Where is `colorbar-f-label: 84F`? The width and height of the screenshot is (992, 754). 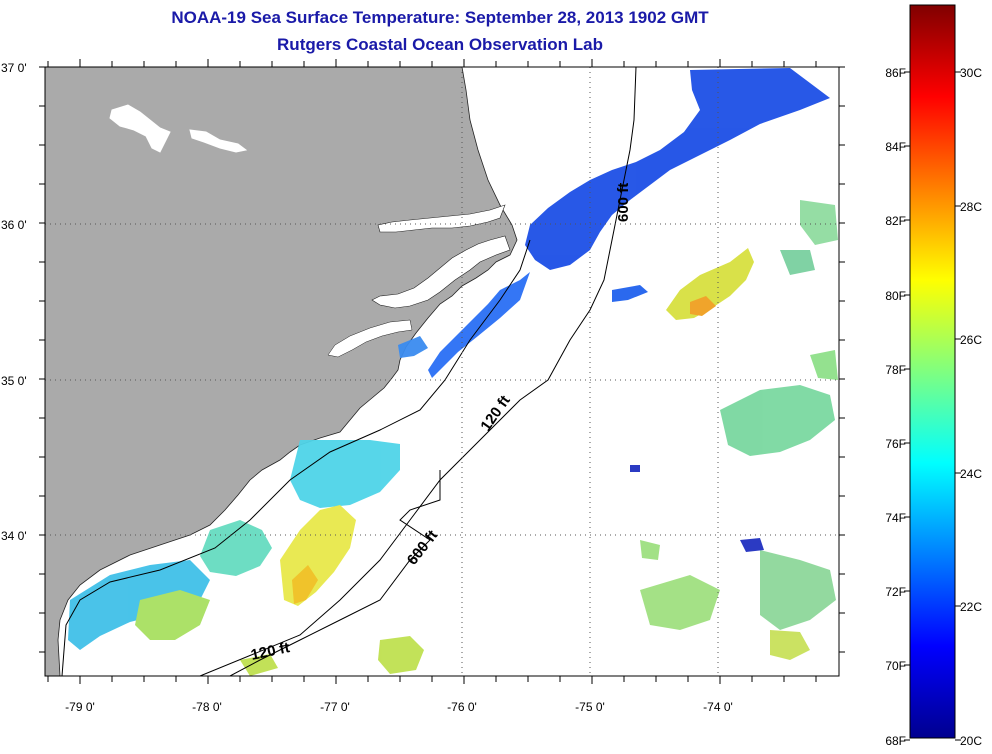
colorbar-f-label: 84F is located at coordinates (895, 147).